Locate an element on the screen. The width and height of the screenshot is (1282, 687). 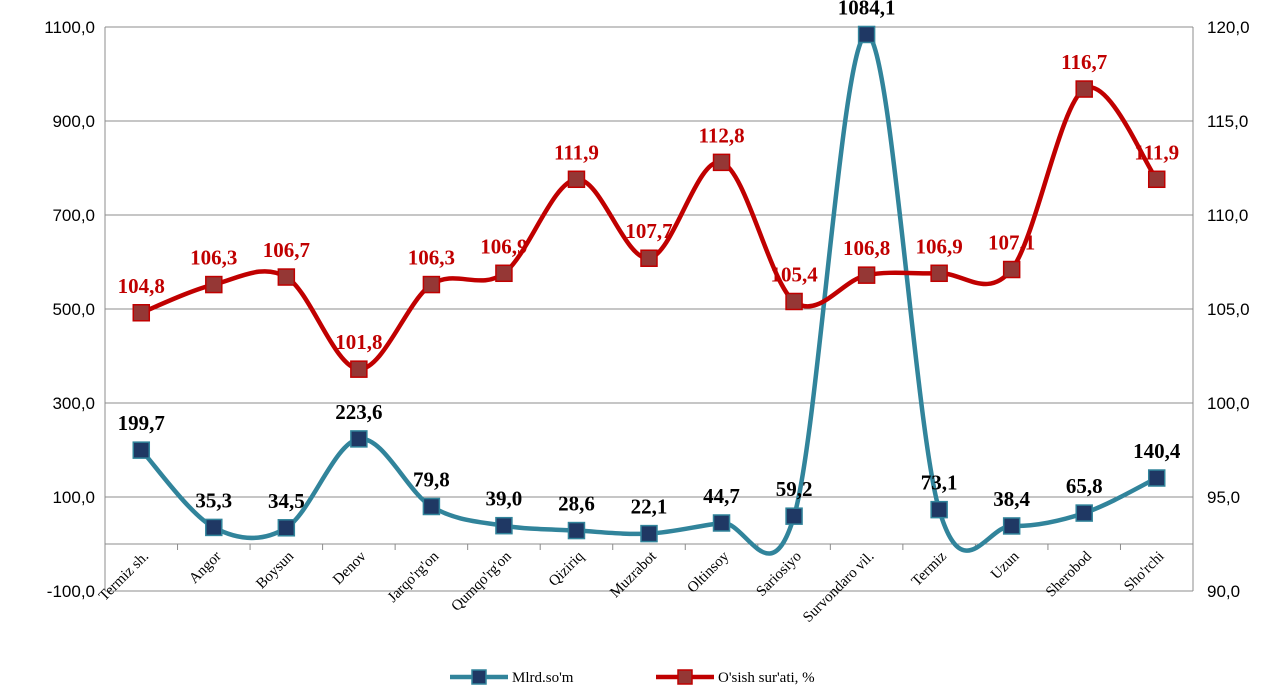
series-1-data-label: 44,7 is located at coordinates (721, 496).